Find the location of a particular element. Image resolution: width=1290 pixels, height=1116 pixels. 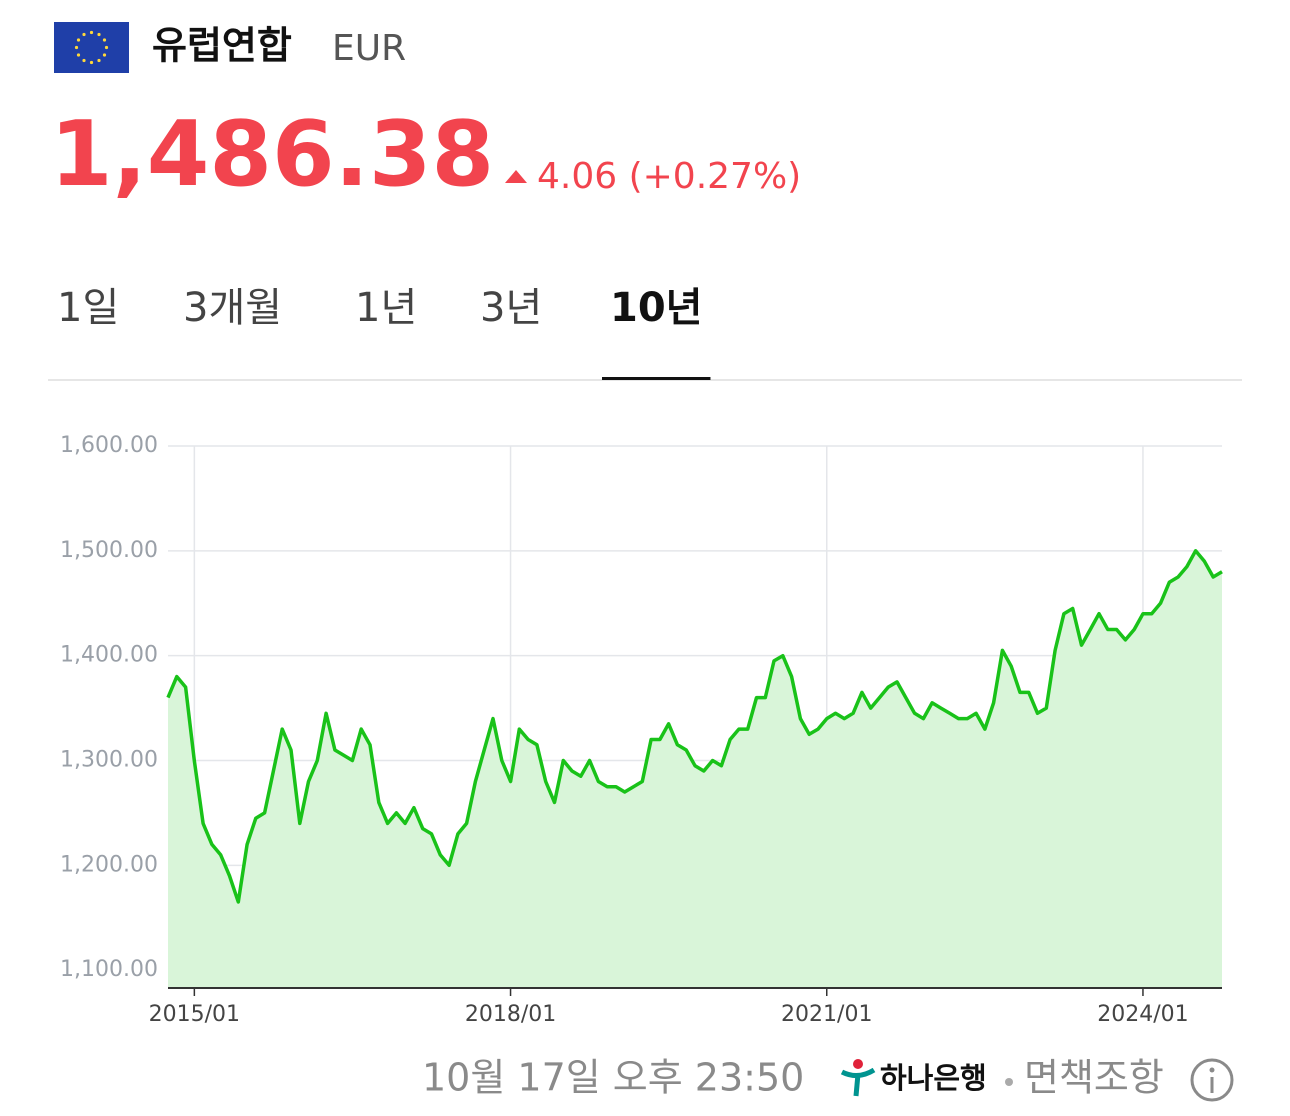

currency-code: EUR is located at coordinates (369, 48).